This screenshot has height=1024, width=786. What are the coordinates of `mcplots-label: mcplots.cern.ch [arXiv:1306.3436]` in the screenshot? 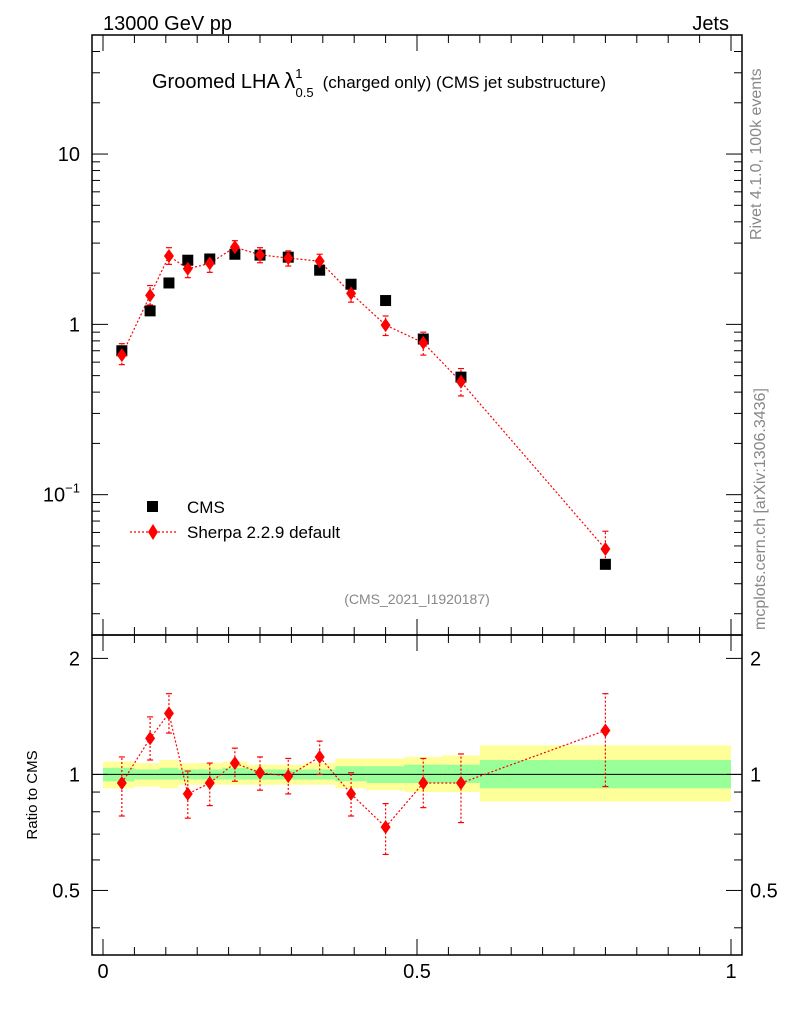 It's located at (760, 509).